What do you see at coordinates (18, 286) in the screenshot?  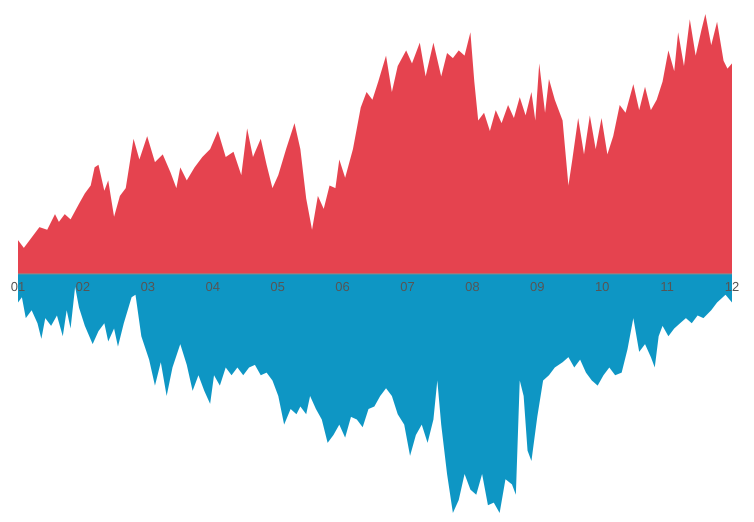 I see `x-tick-label: 01` at bounding box center [18, 286].